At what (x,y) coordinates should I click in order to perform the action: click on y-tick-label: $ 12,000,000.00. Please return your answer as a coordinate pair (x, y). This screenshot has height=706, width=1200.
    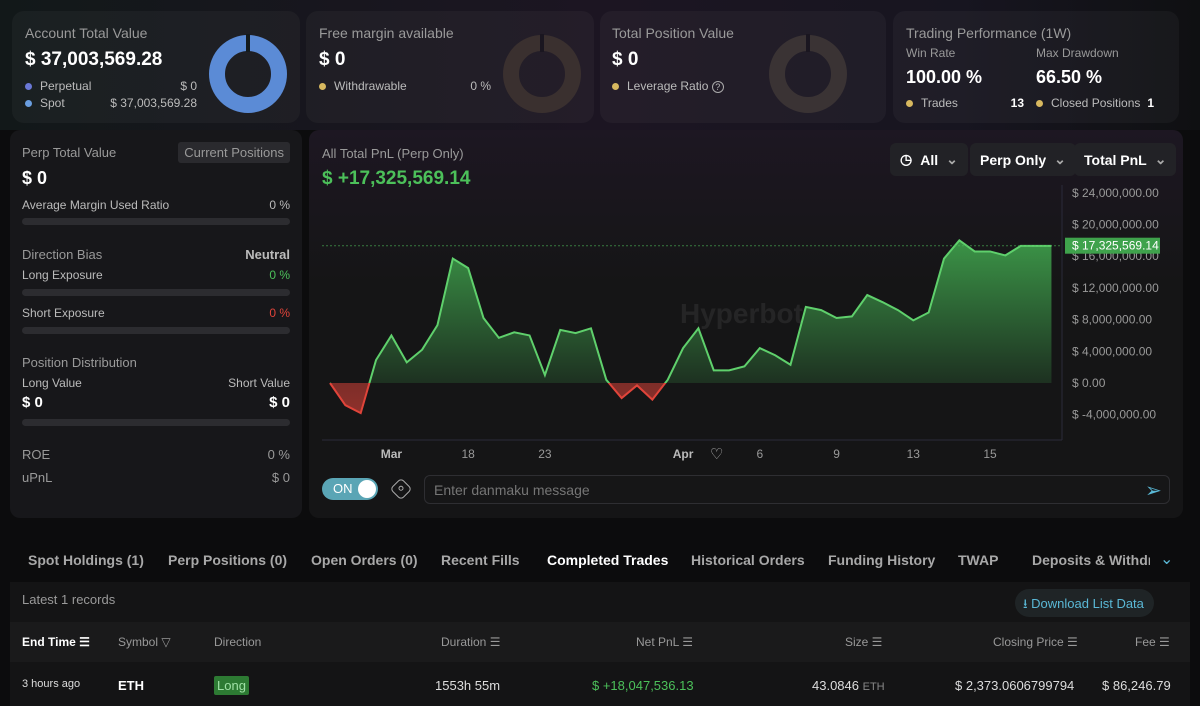
    Looking at the image, I should click on (1115, 288).